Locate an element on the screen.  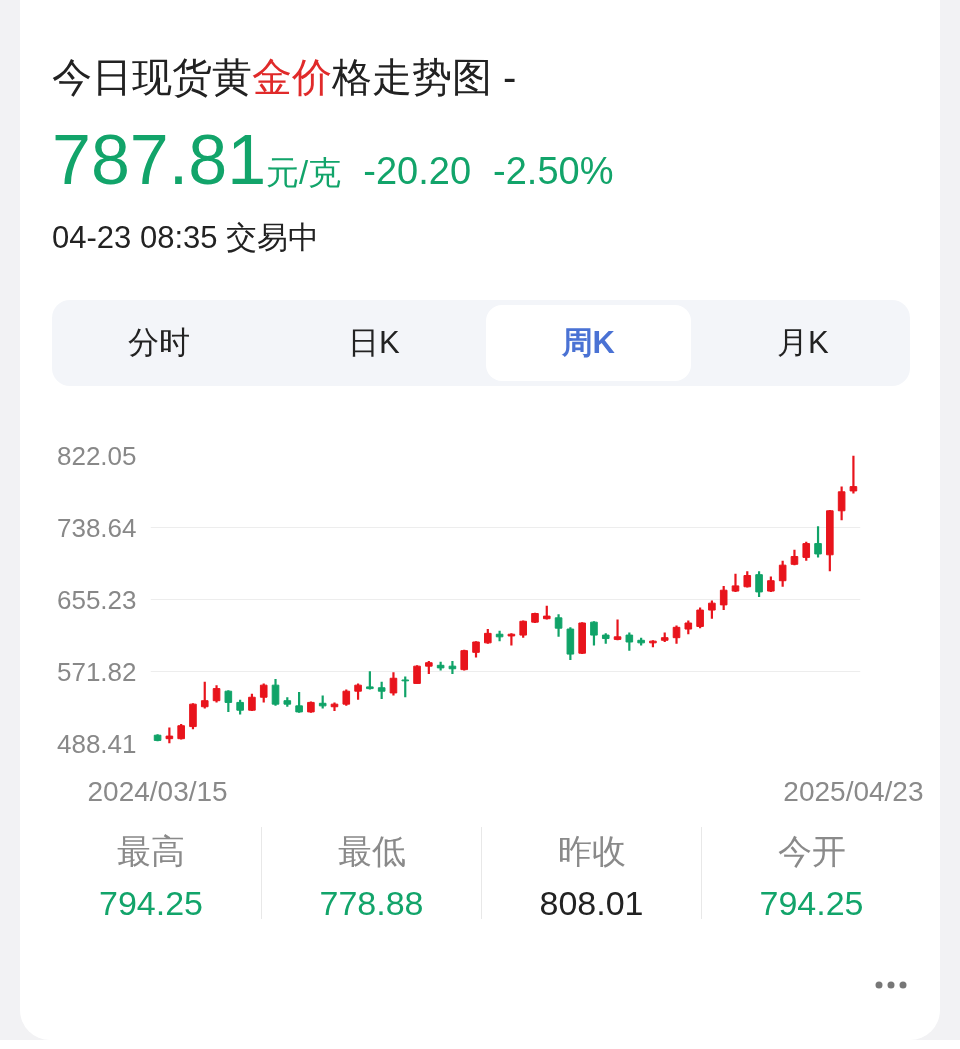
label: 分时 is located at coordinates (159, 342).